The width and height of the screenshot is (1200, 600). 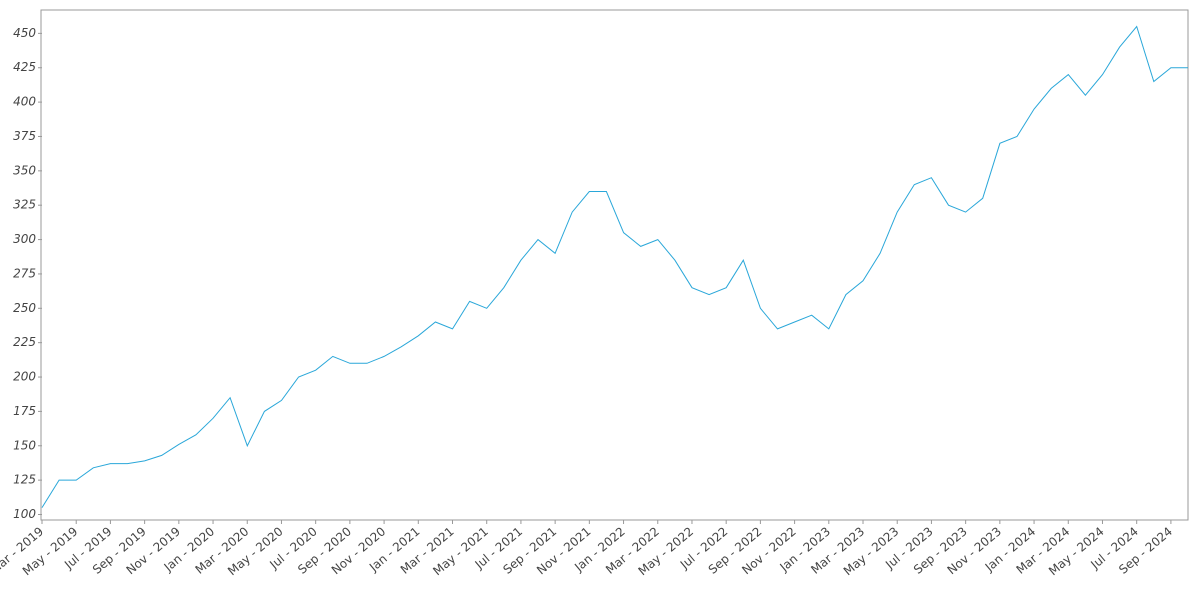 What do you see at coordinates (24, 411) in the screenshot?
I see `y-tick-label: 175` at bounding box center [24, 411].